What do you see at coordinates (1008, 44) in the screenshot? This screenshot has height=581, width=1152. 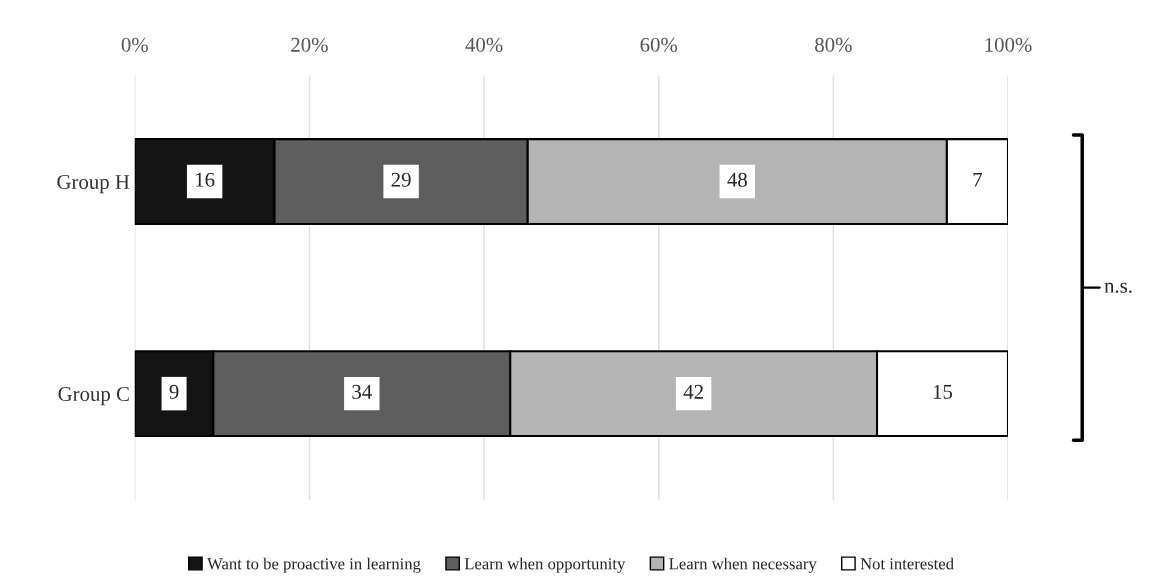 I see `x-tick-label: 100%` at bounding box center [1008, 44].